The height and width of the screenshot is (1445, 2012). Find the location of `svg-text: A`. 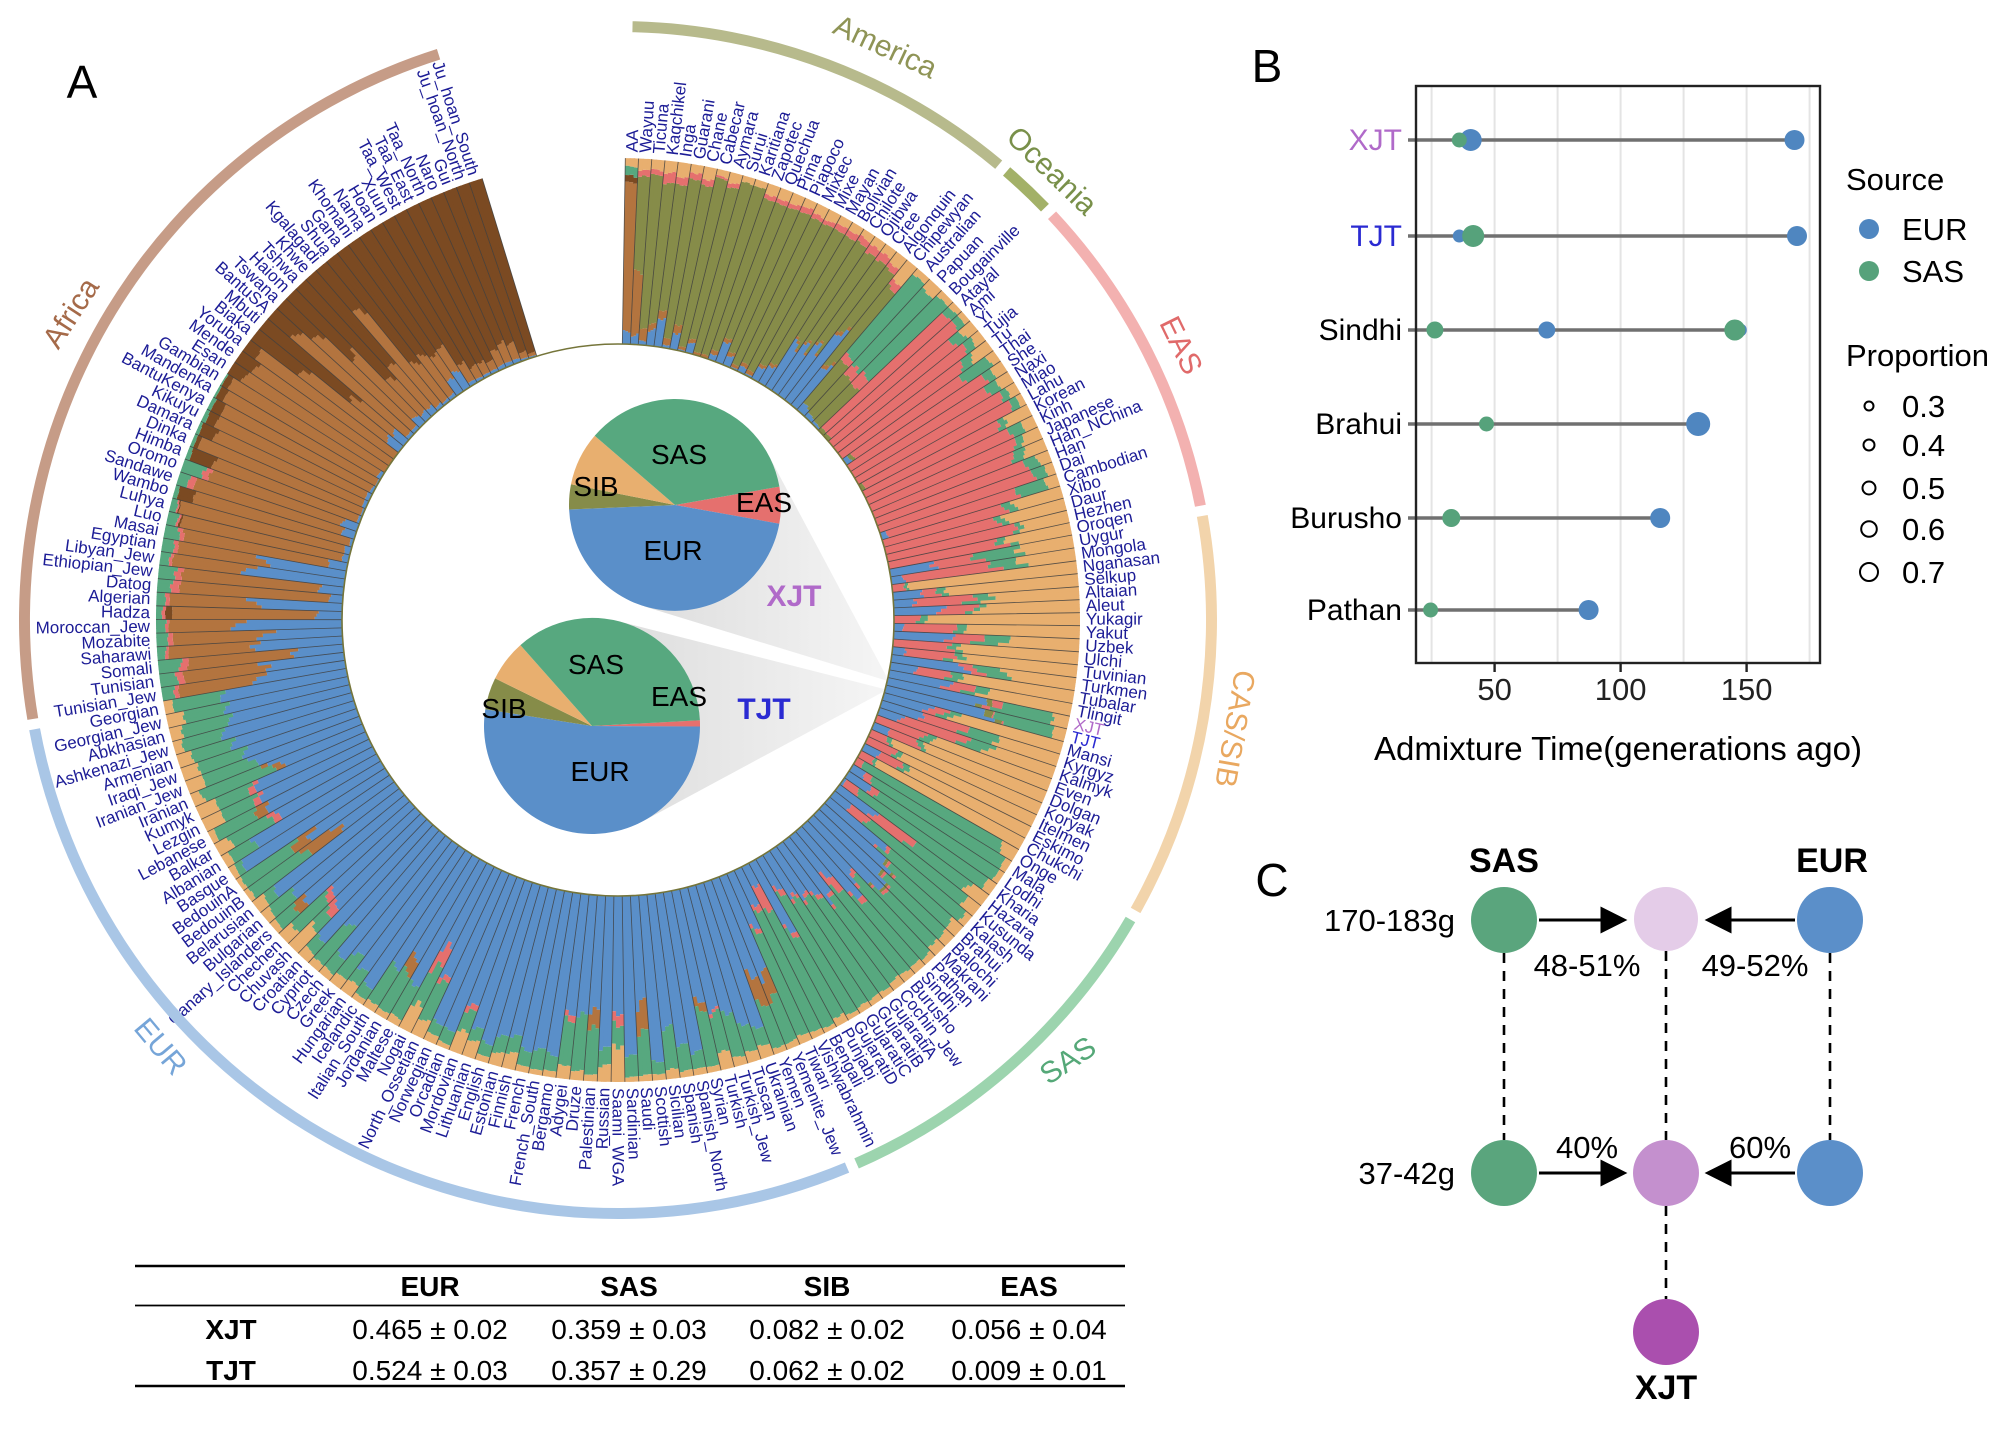

svg-text: A is located at coordinates (82, 82).